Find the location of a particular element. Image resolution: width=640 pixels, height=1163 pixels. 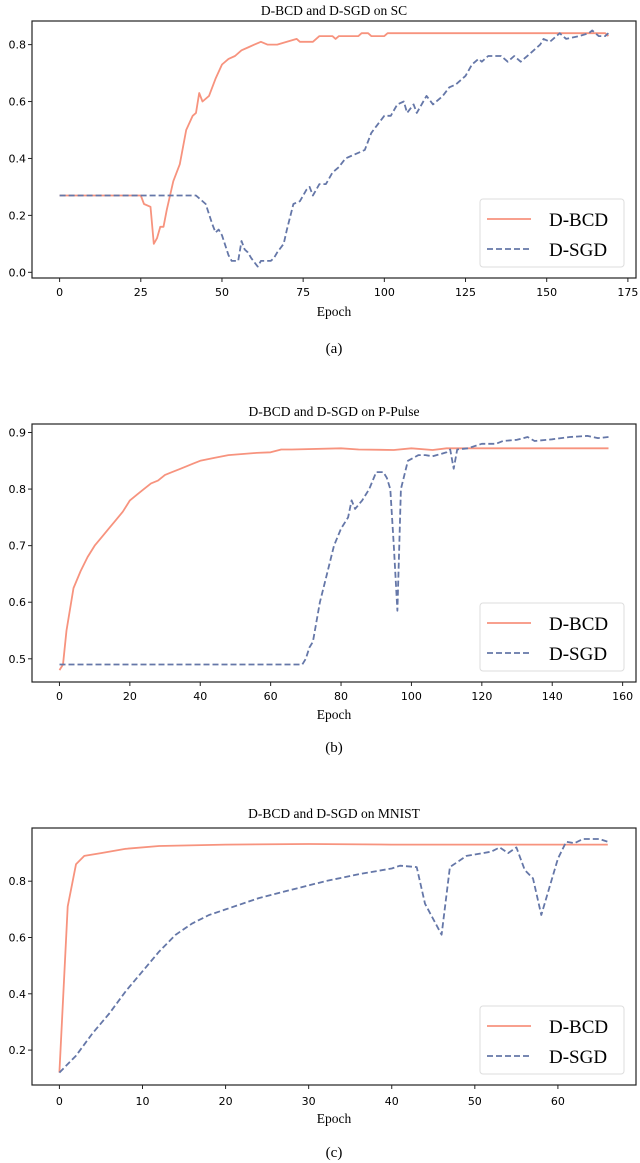

x-tick-label: 120 is located at coordinates (481, 696).